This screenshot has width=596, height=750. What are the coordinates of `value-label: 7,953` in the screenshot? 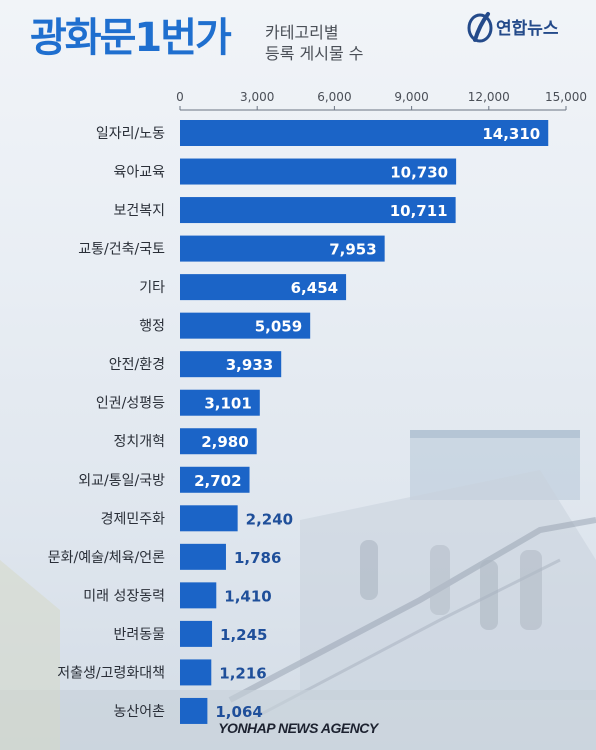 It's located at (352, 250).